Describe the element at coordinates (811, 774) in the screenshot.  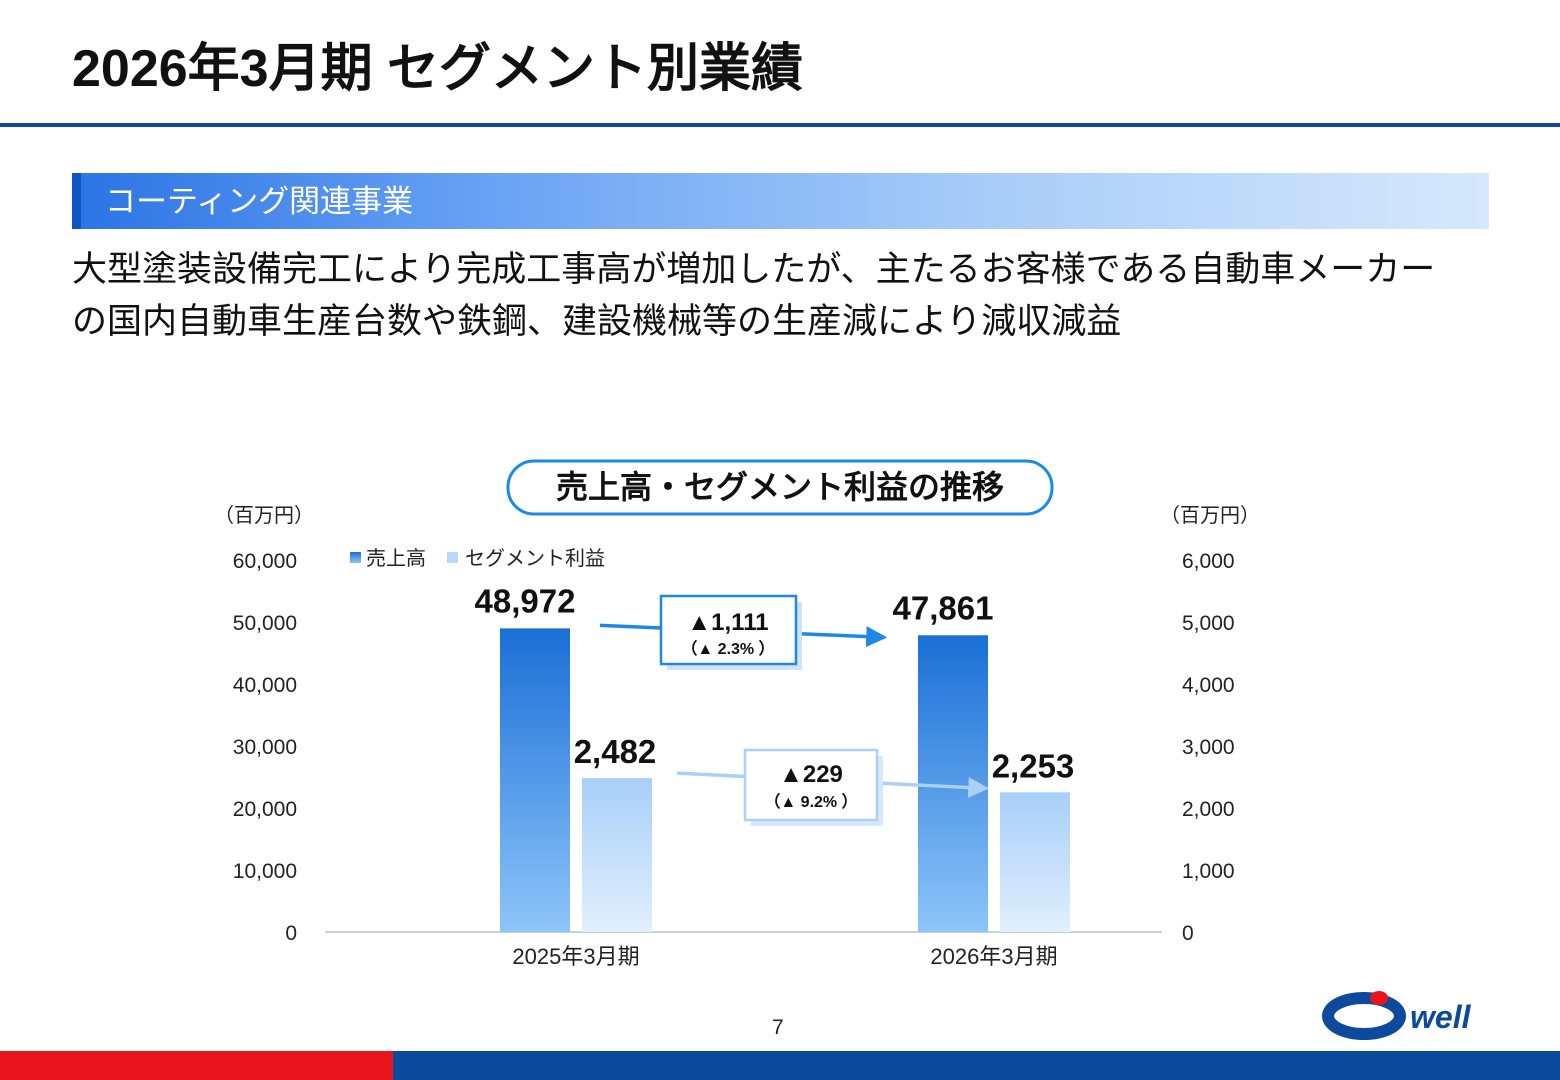
I see `profit-change-value: ▲229` at that location.